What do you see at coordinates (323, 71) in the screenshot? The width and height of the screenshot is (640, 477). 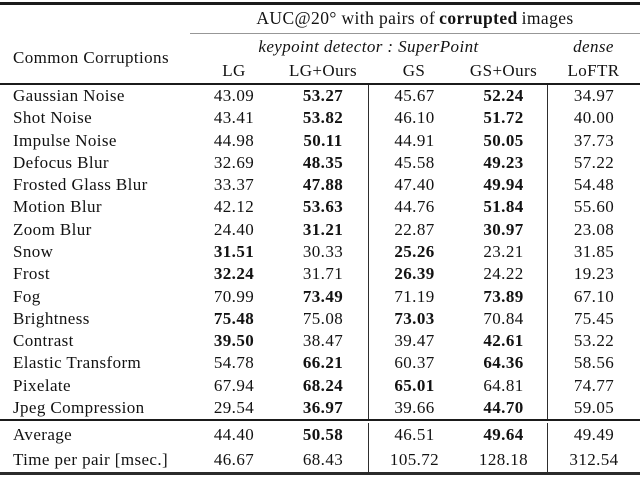 I see `column-header-lg-ours: LG+Ours` at bounding box center [323, 71].